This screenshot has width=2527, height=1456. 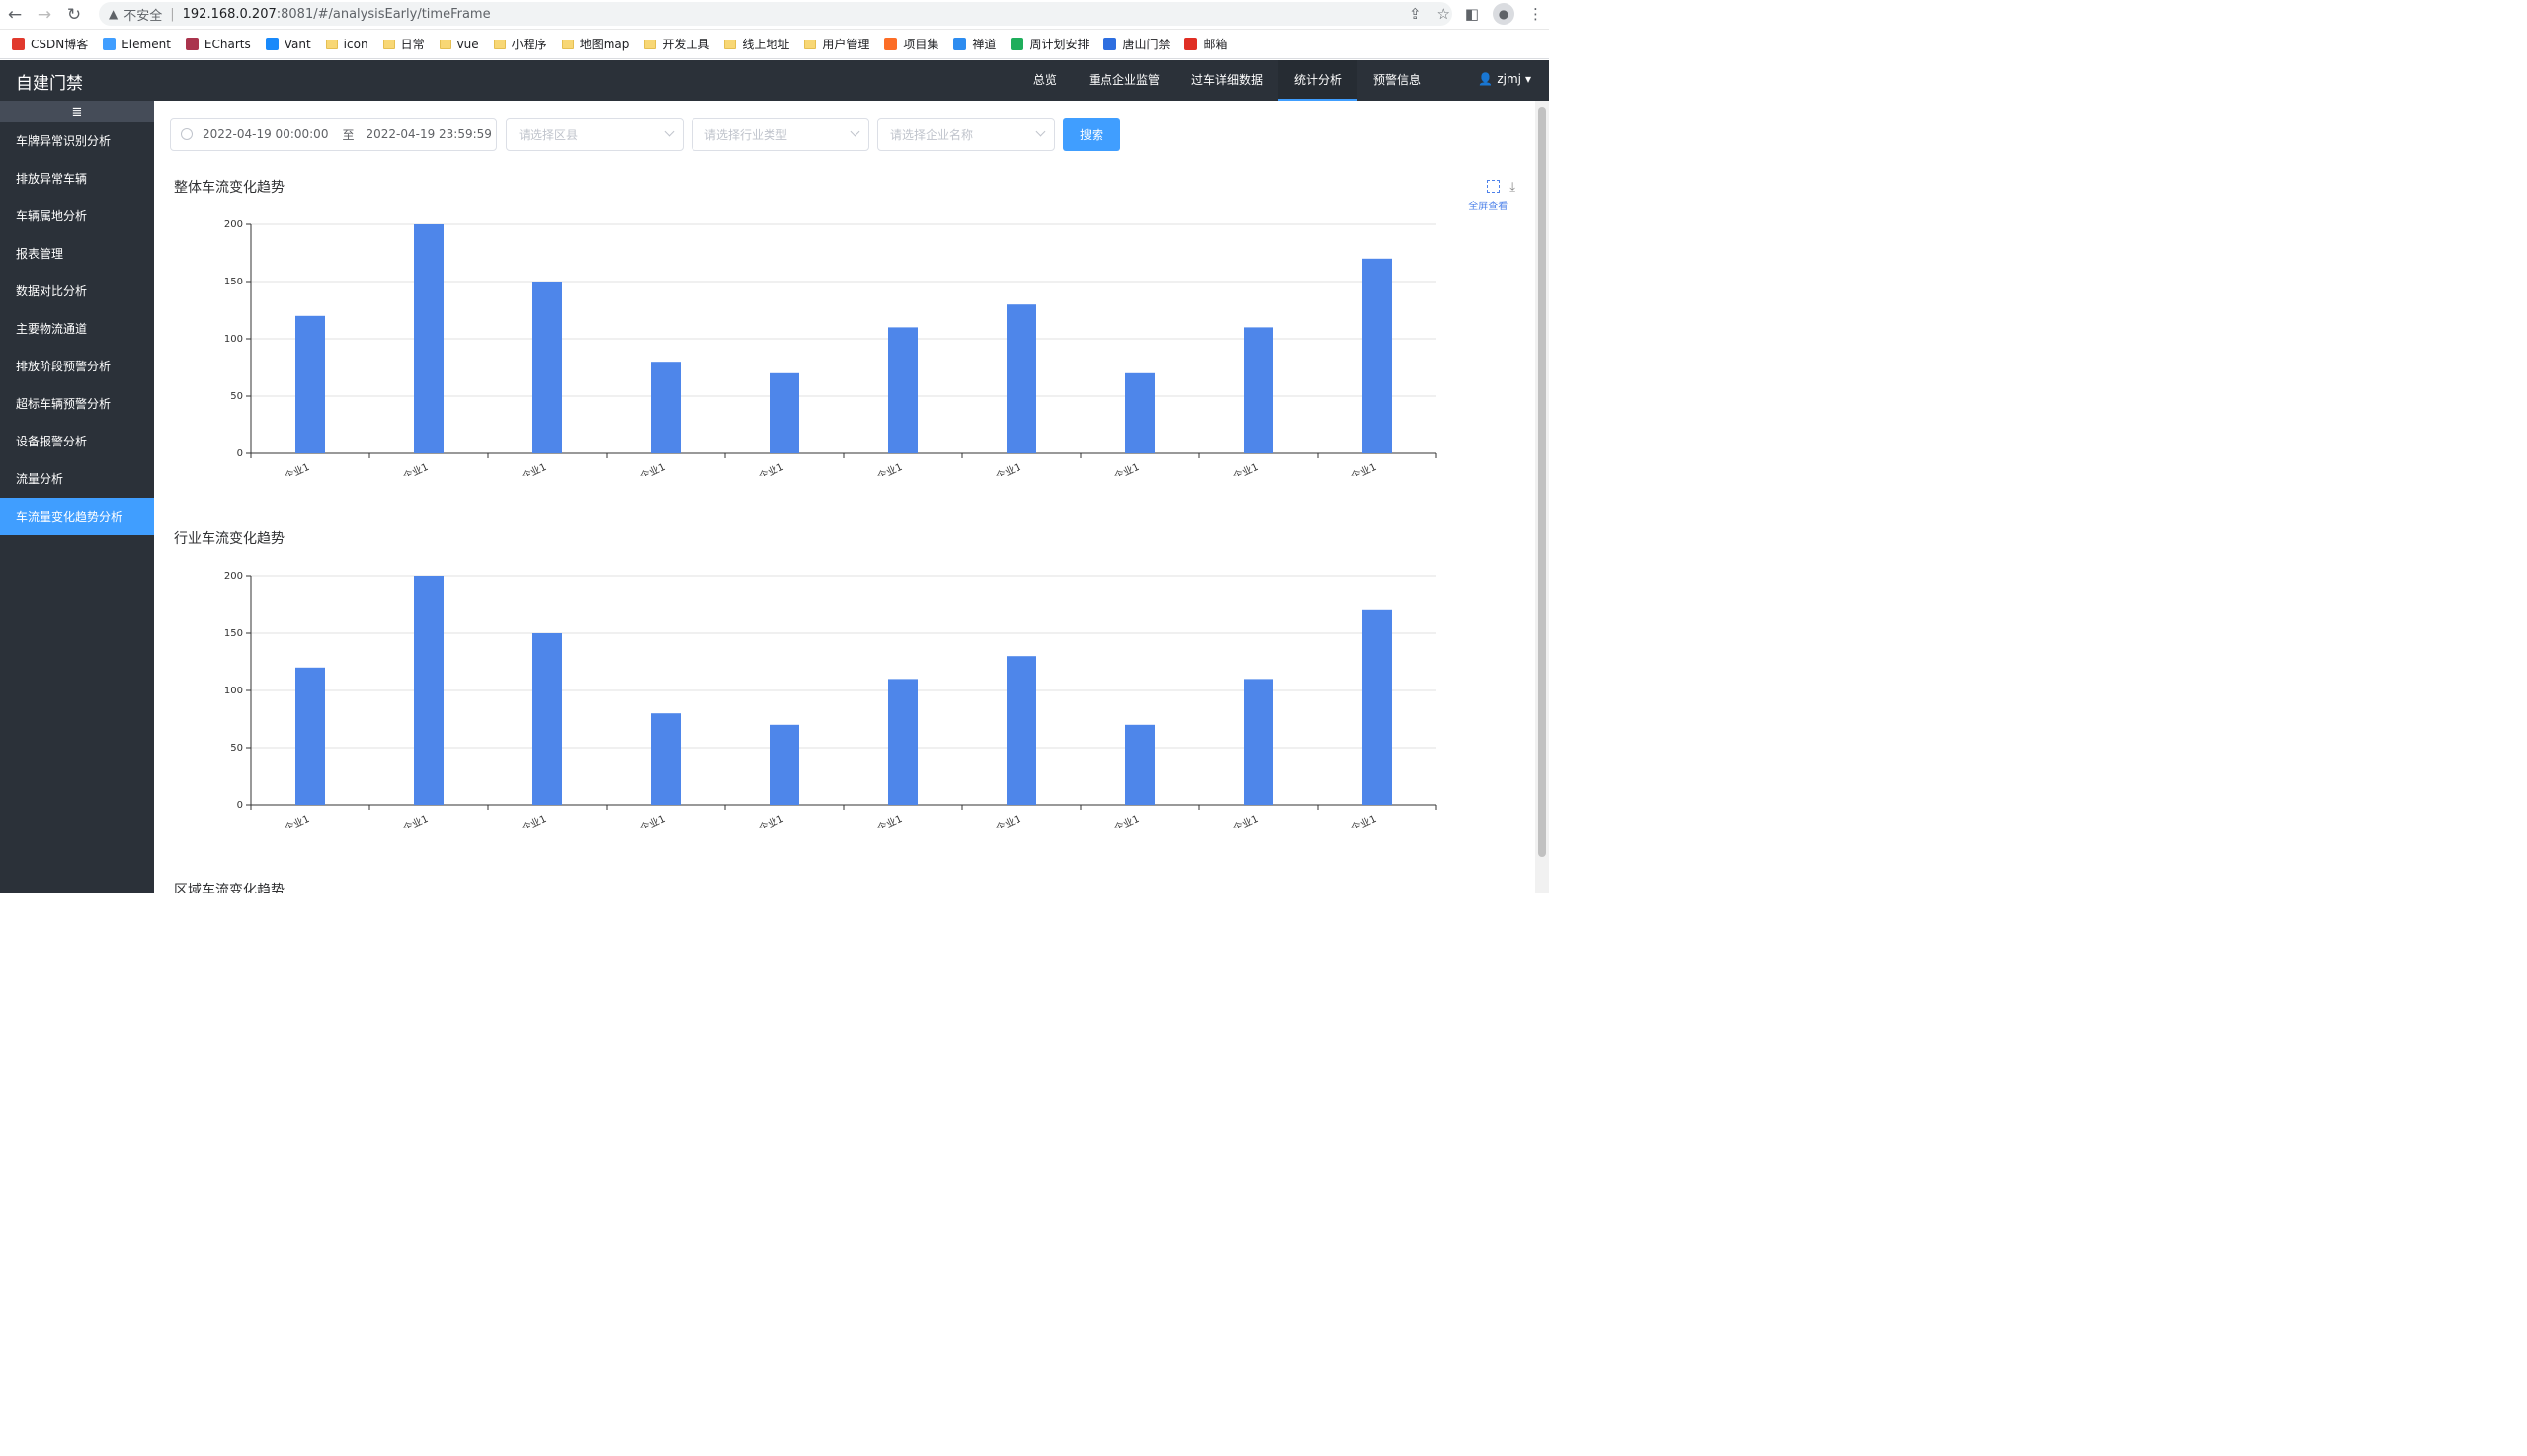 I want to click on app-header: 自建门禁 总览 重点企业监管 过车详细数据 统计分析 预警信息 👤 zjmj ▾, so click(x=774, y=80).